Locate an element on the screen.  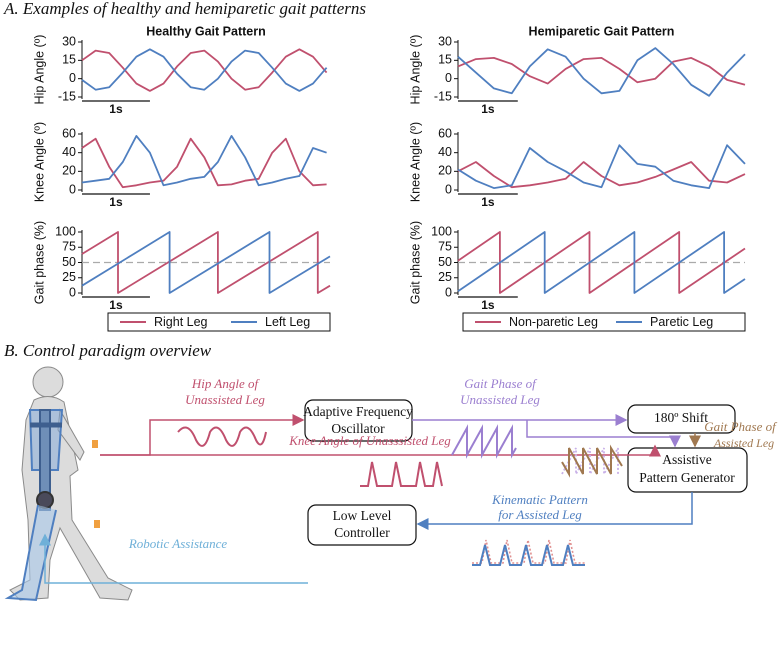
signal-label: Knee Angle of Unasssisted Leg is located at coordinates (369, 440).